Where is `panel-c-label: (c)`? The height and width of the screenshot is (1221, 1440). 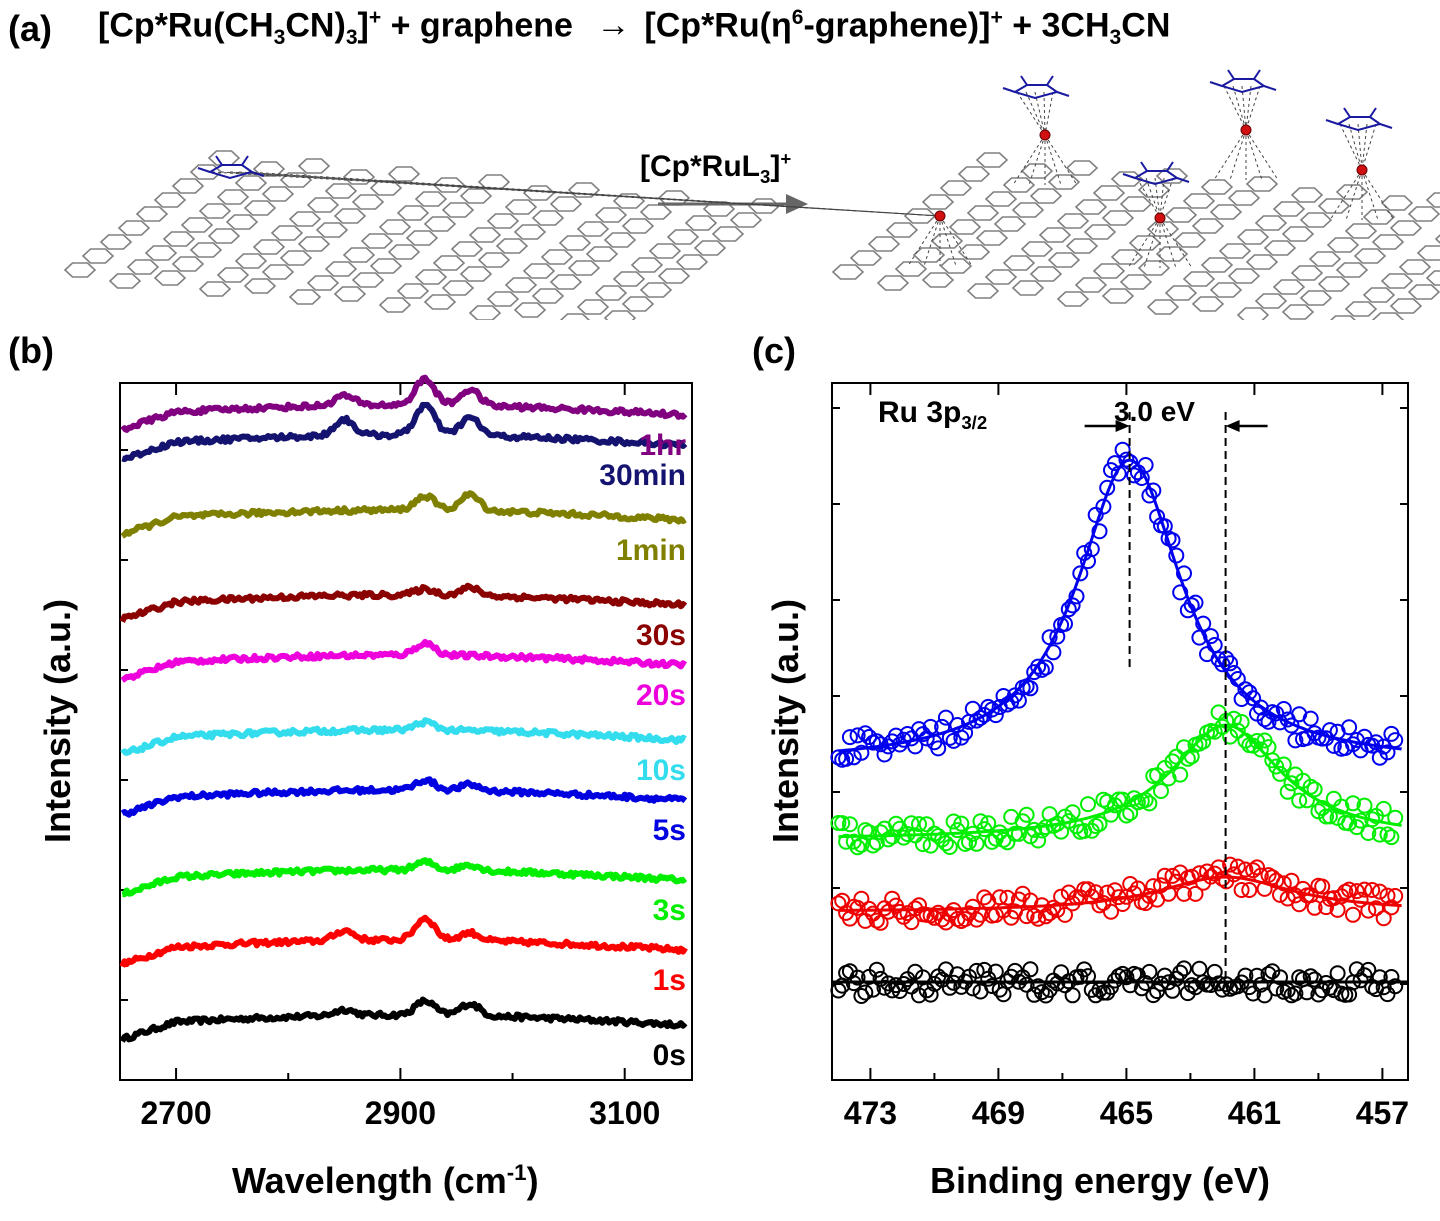
panel-c-label: (c) is located at coordinates (774, 350).